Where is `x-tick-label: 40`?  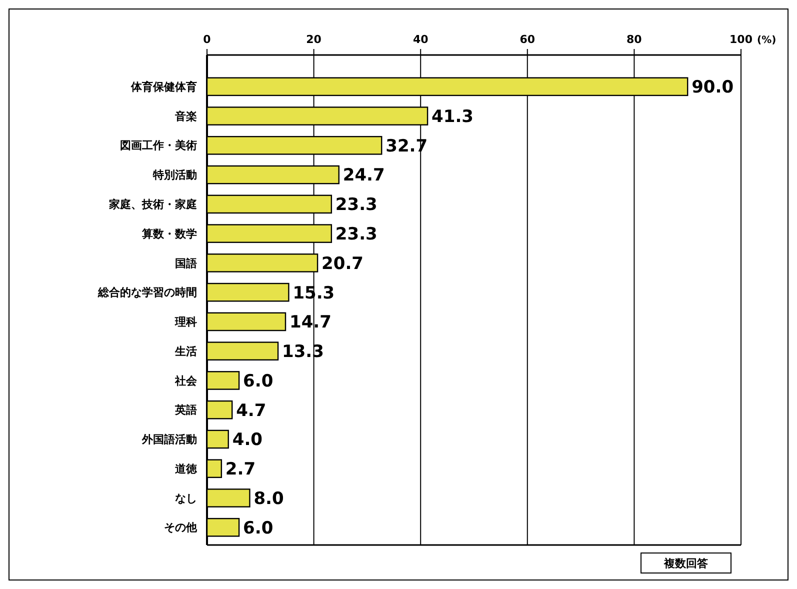 x-tick-label: 40 is located at coordinates (420, 39).